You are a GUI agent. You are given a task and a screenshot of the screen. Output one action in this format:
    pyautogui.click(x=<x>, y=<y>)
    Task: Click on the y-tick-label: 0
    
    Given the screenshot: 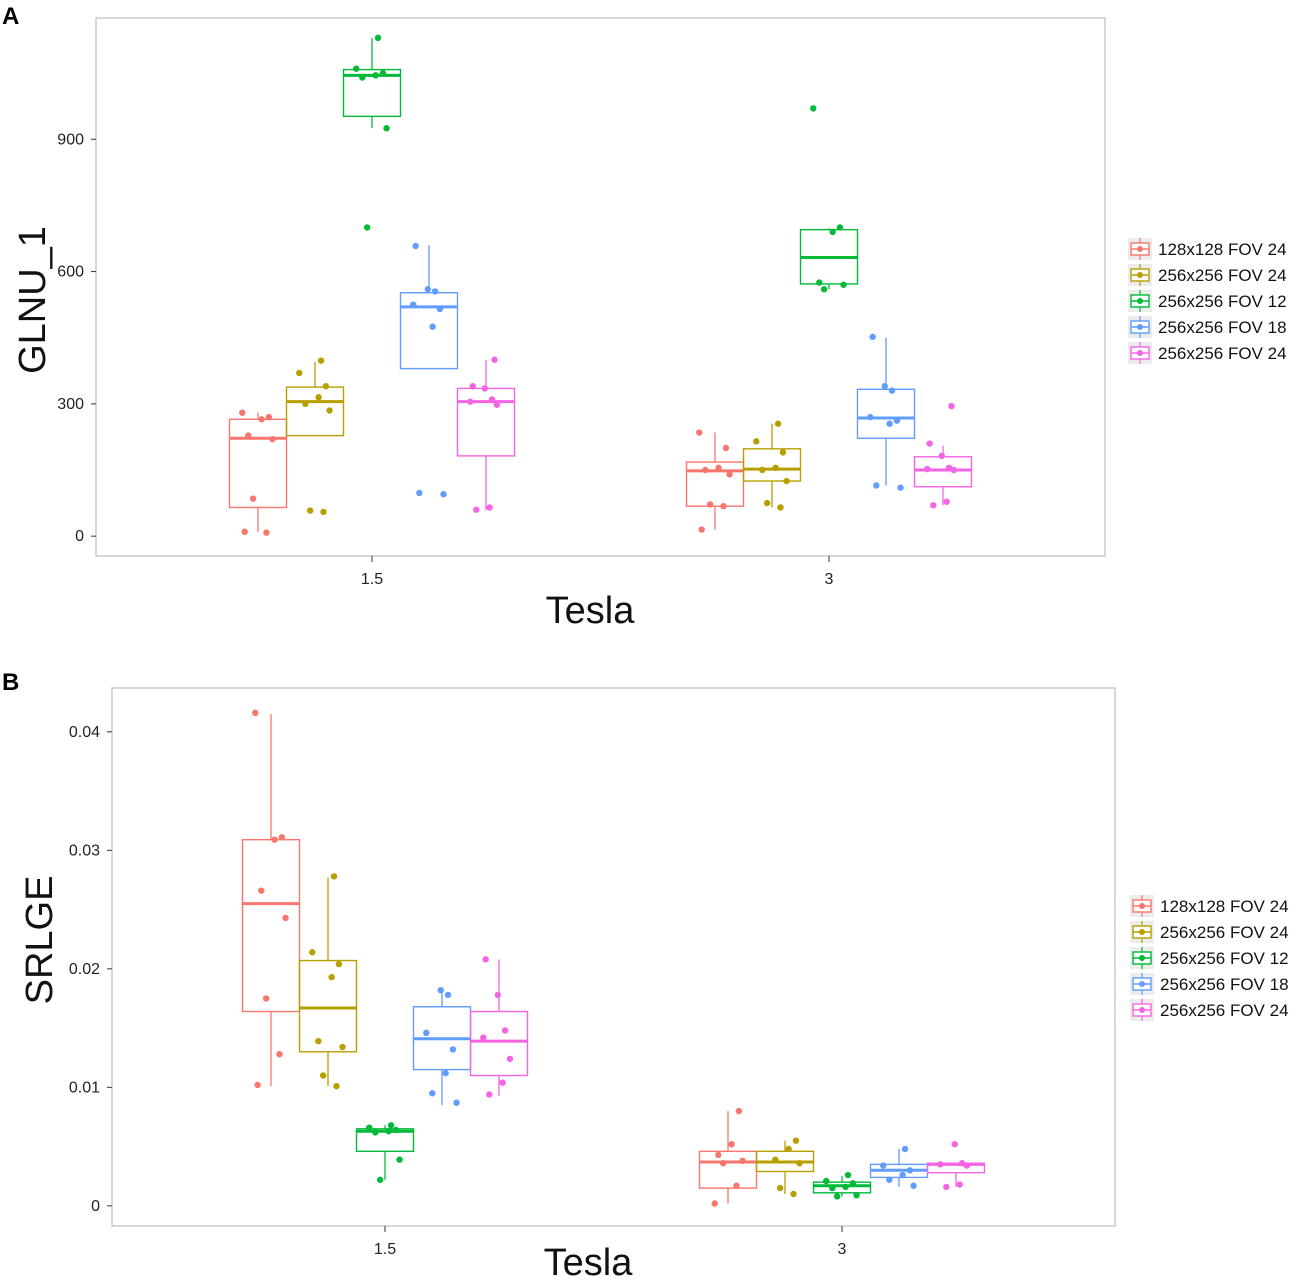 What is the action you would take?
    pyautogui.click(x=79, y=536)
    